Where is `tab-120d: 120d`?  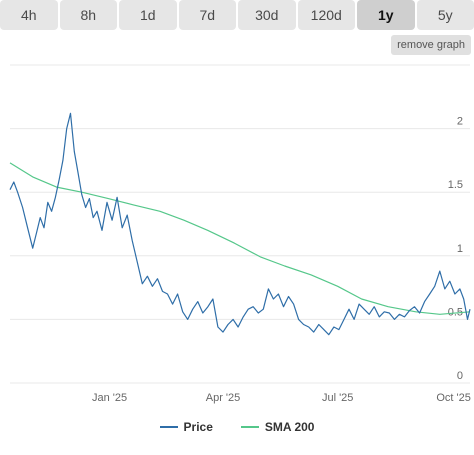 tab-120d: 120d is located at coordinates (326, 15).